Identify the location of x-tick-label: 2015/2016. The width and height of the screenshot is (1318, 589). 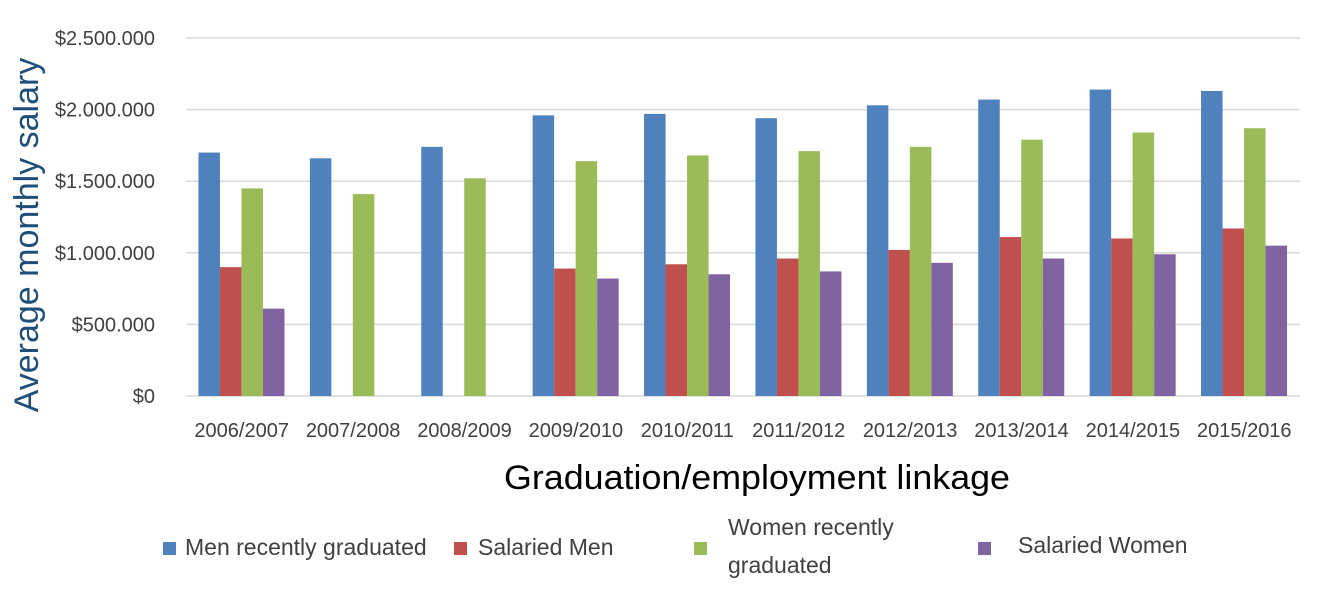
(1244, 431).